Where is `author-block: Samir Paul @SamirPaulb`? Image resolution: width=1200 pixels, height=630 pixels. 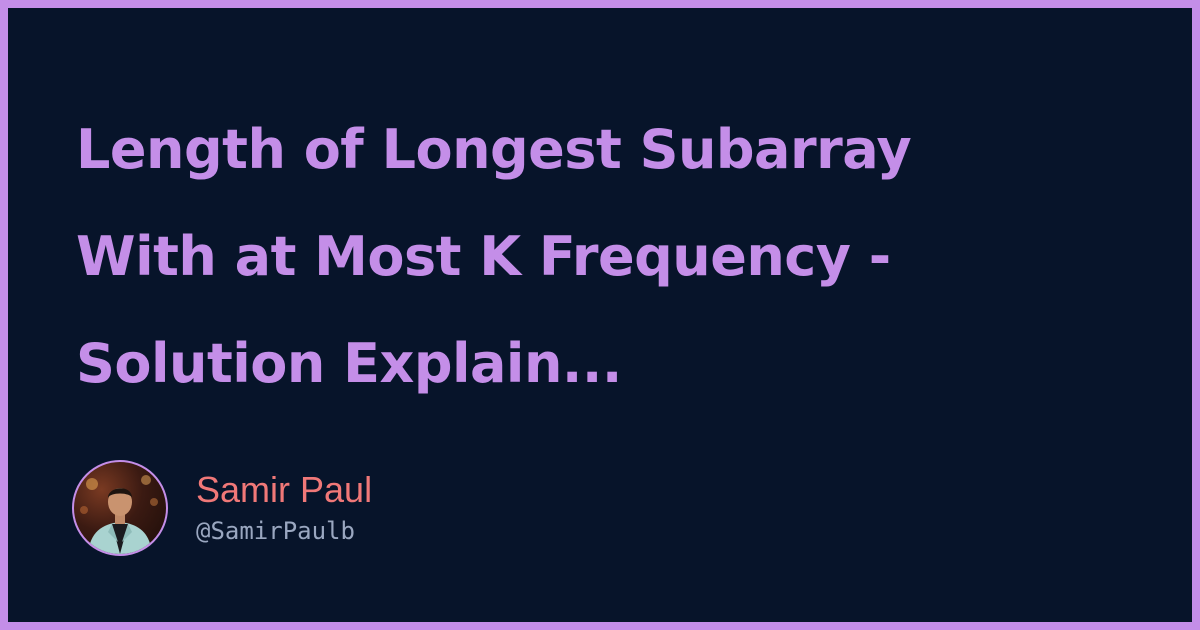
author-block: Samir Paul @SamirPaulb is located at coordinates (222, 508).